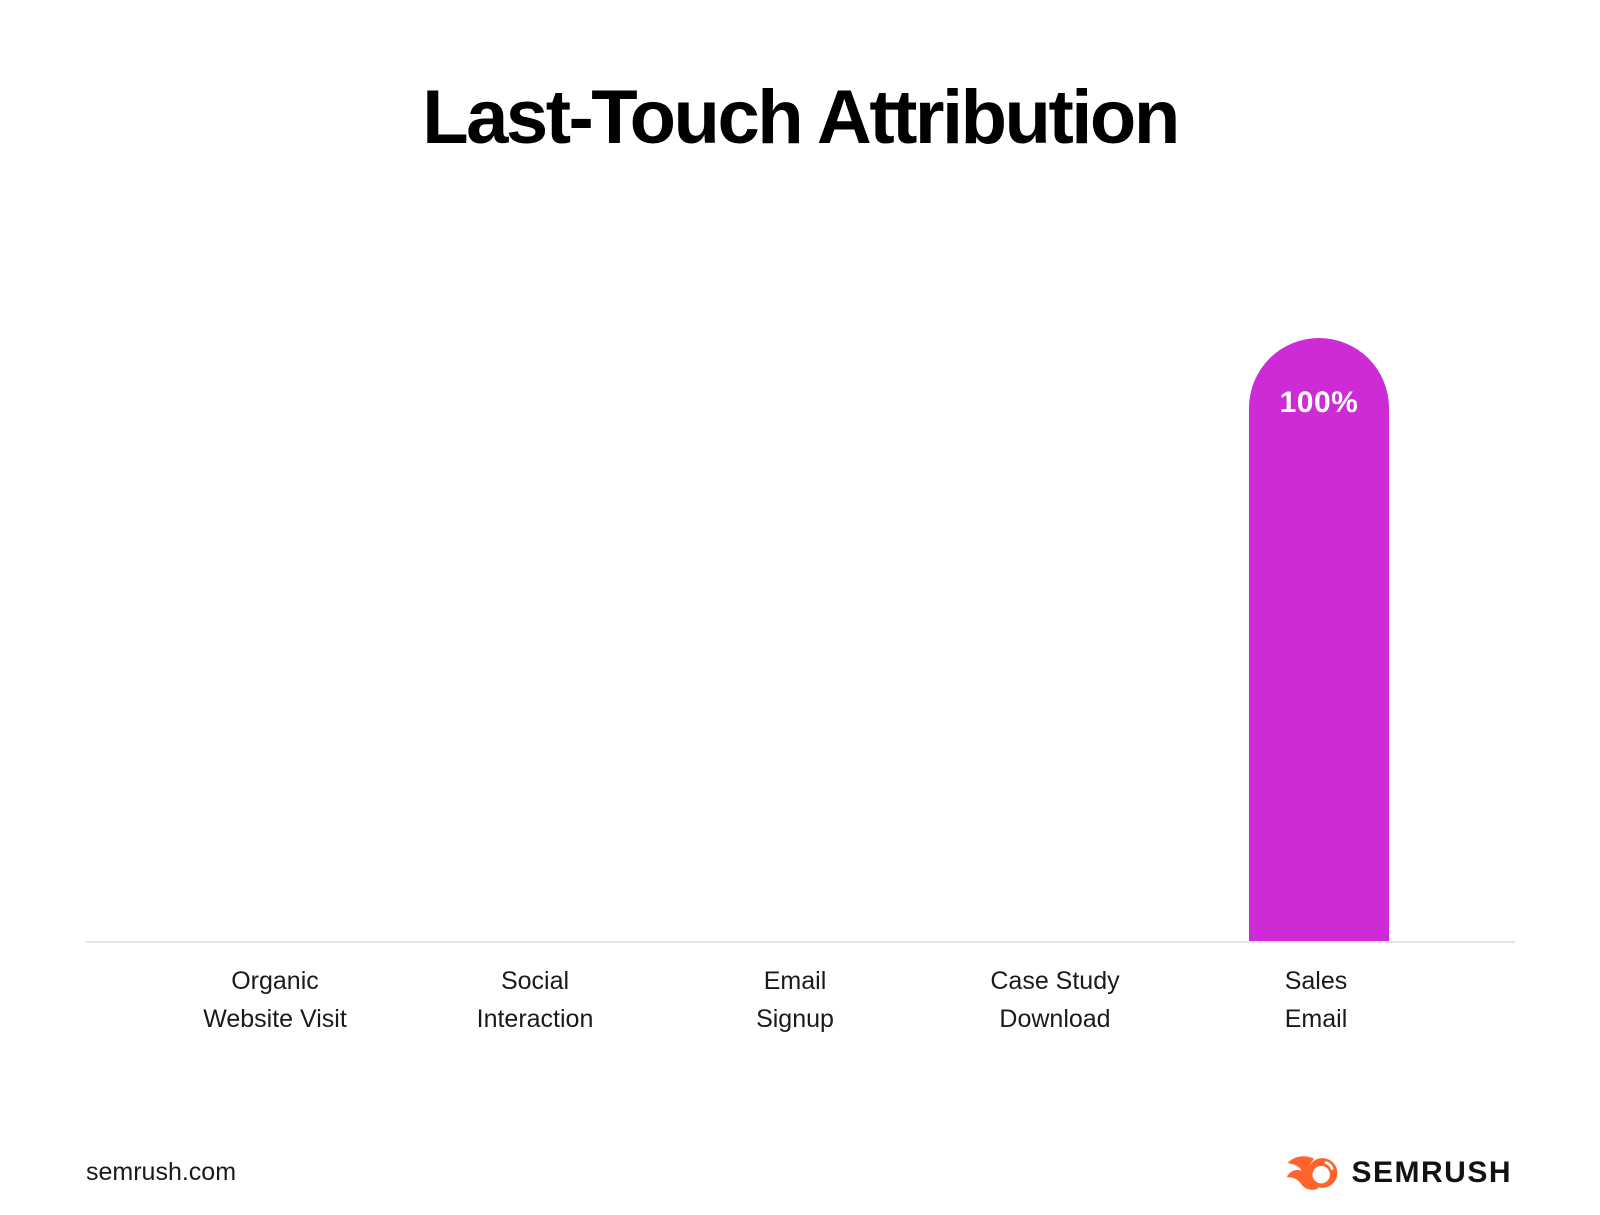 Image resolution: width=1600 pixels, height=1215 pixels. I want to click on bar-sales-email: 100%, so click(1319, 640).